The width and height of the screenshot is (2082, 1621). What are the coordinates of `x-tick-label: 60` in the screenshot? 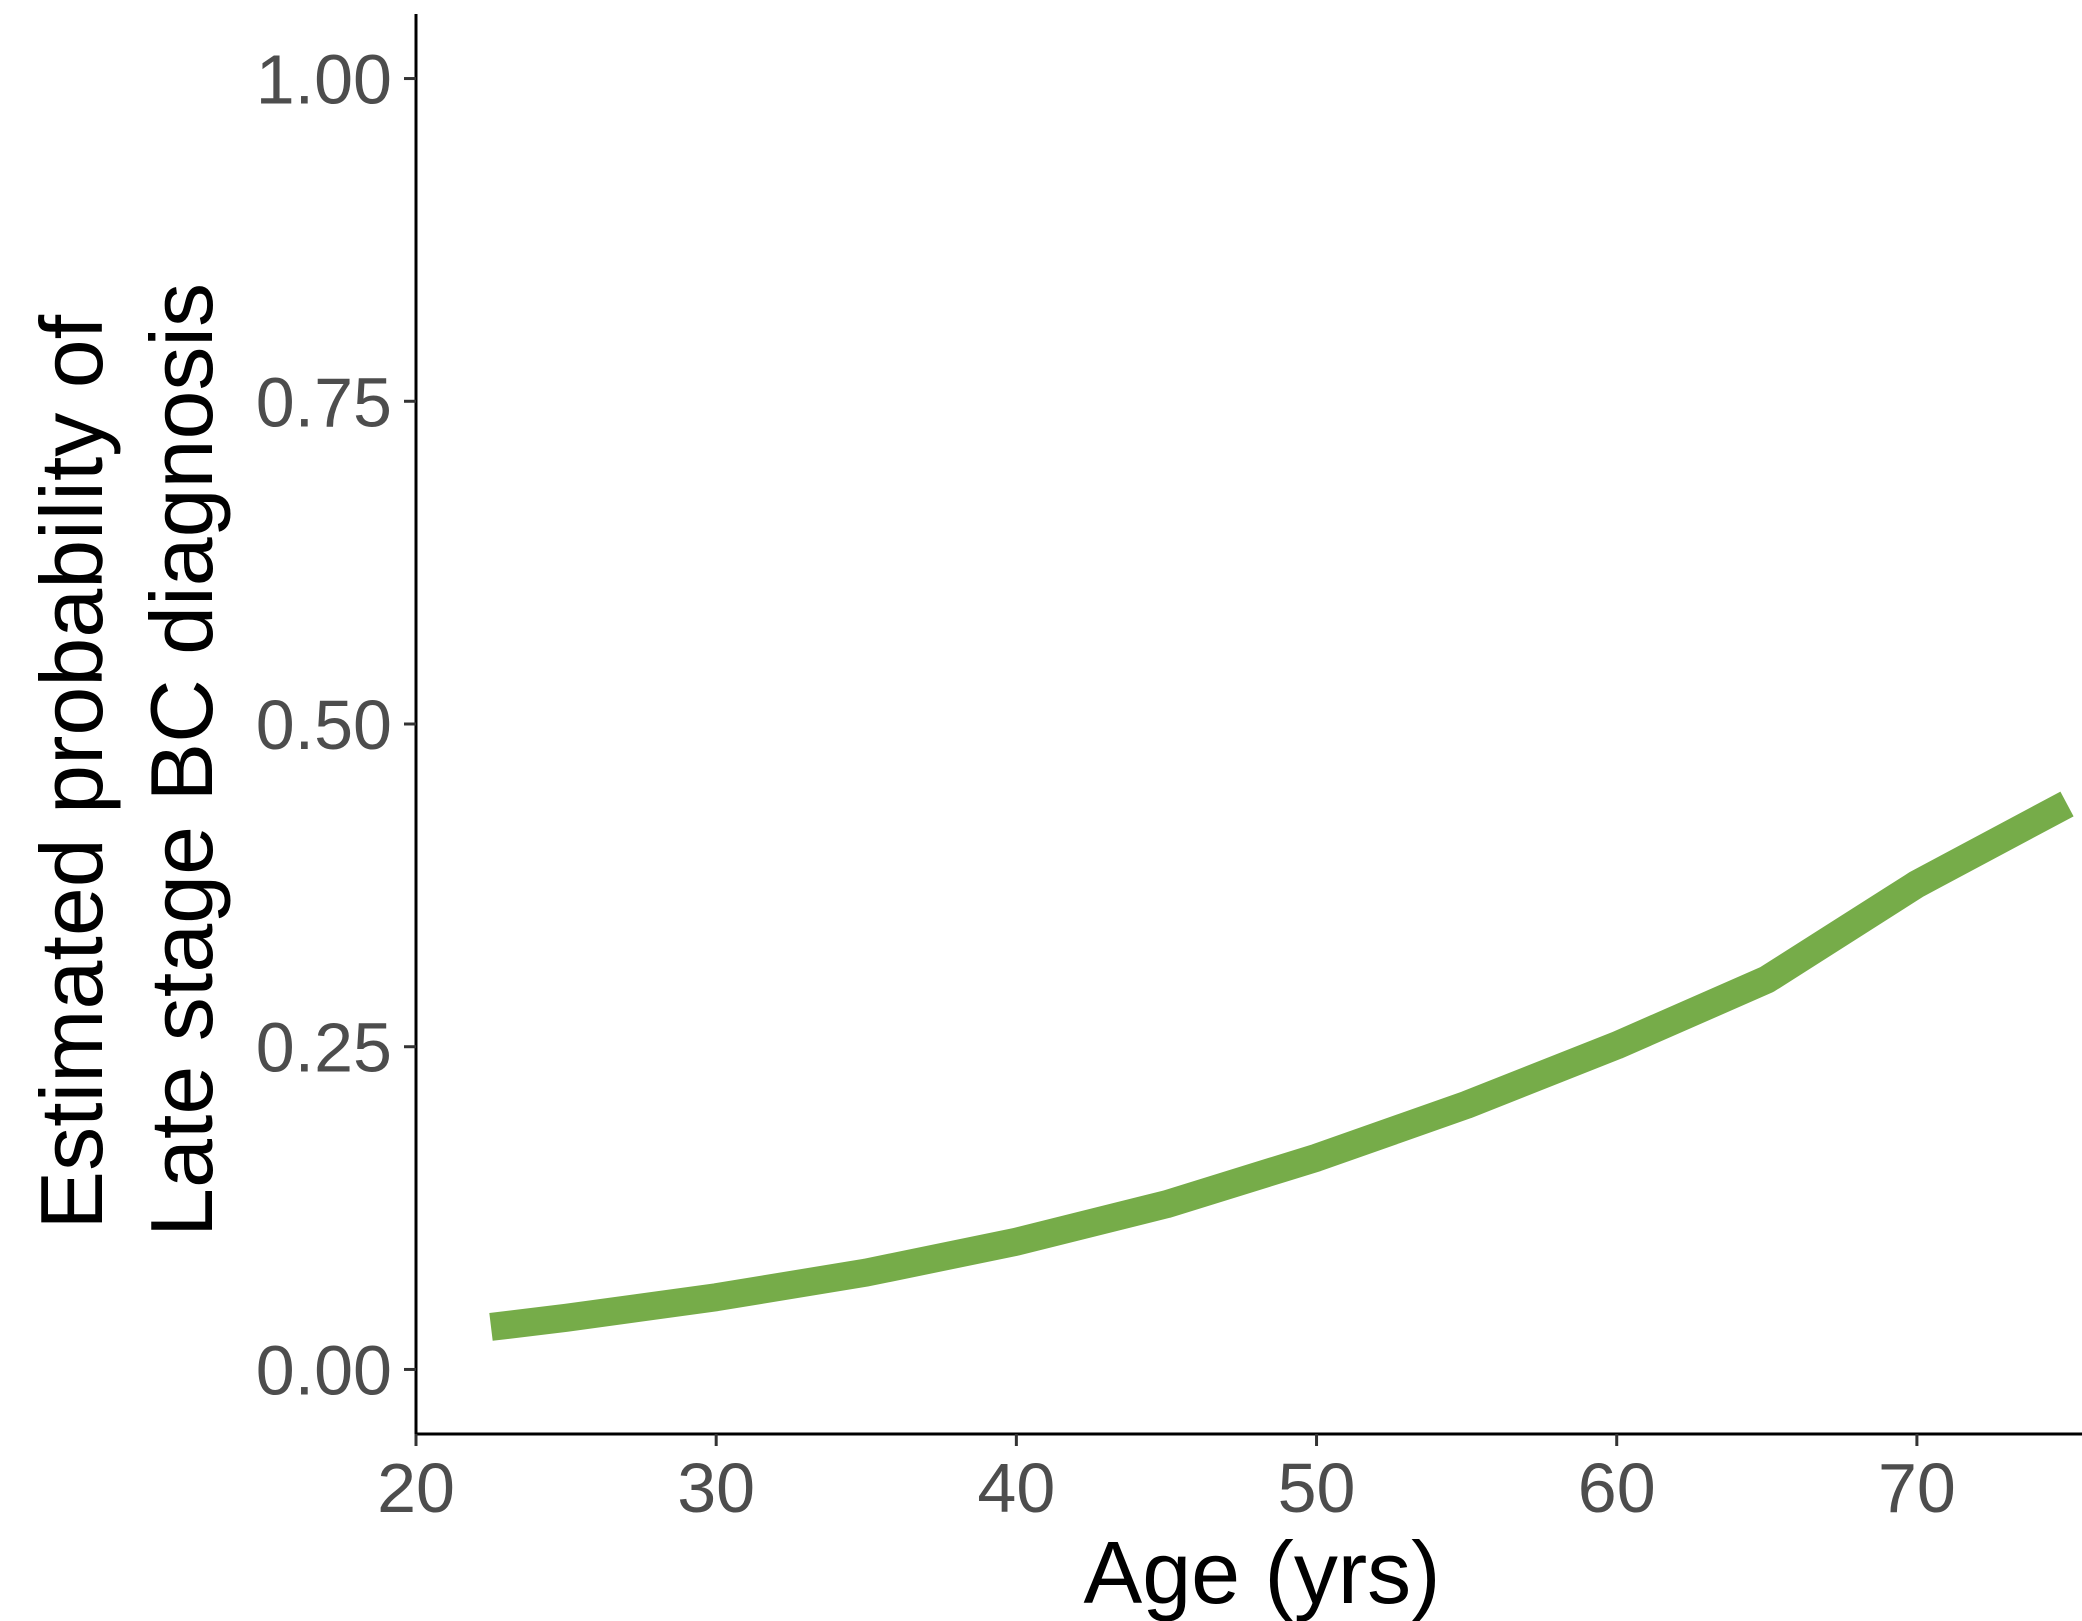 It's located at (1617, 1488).